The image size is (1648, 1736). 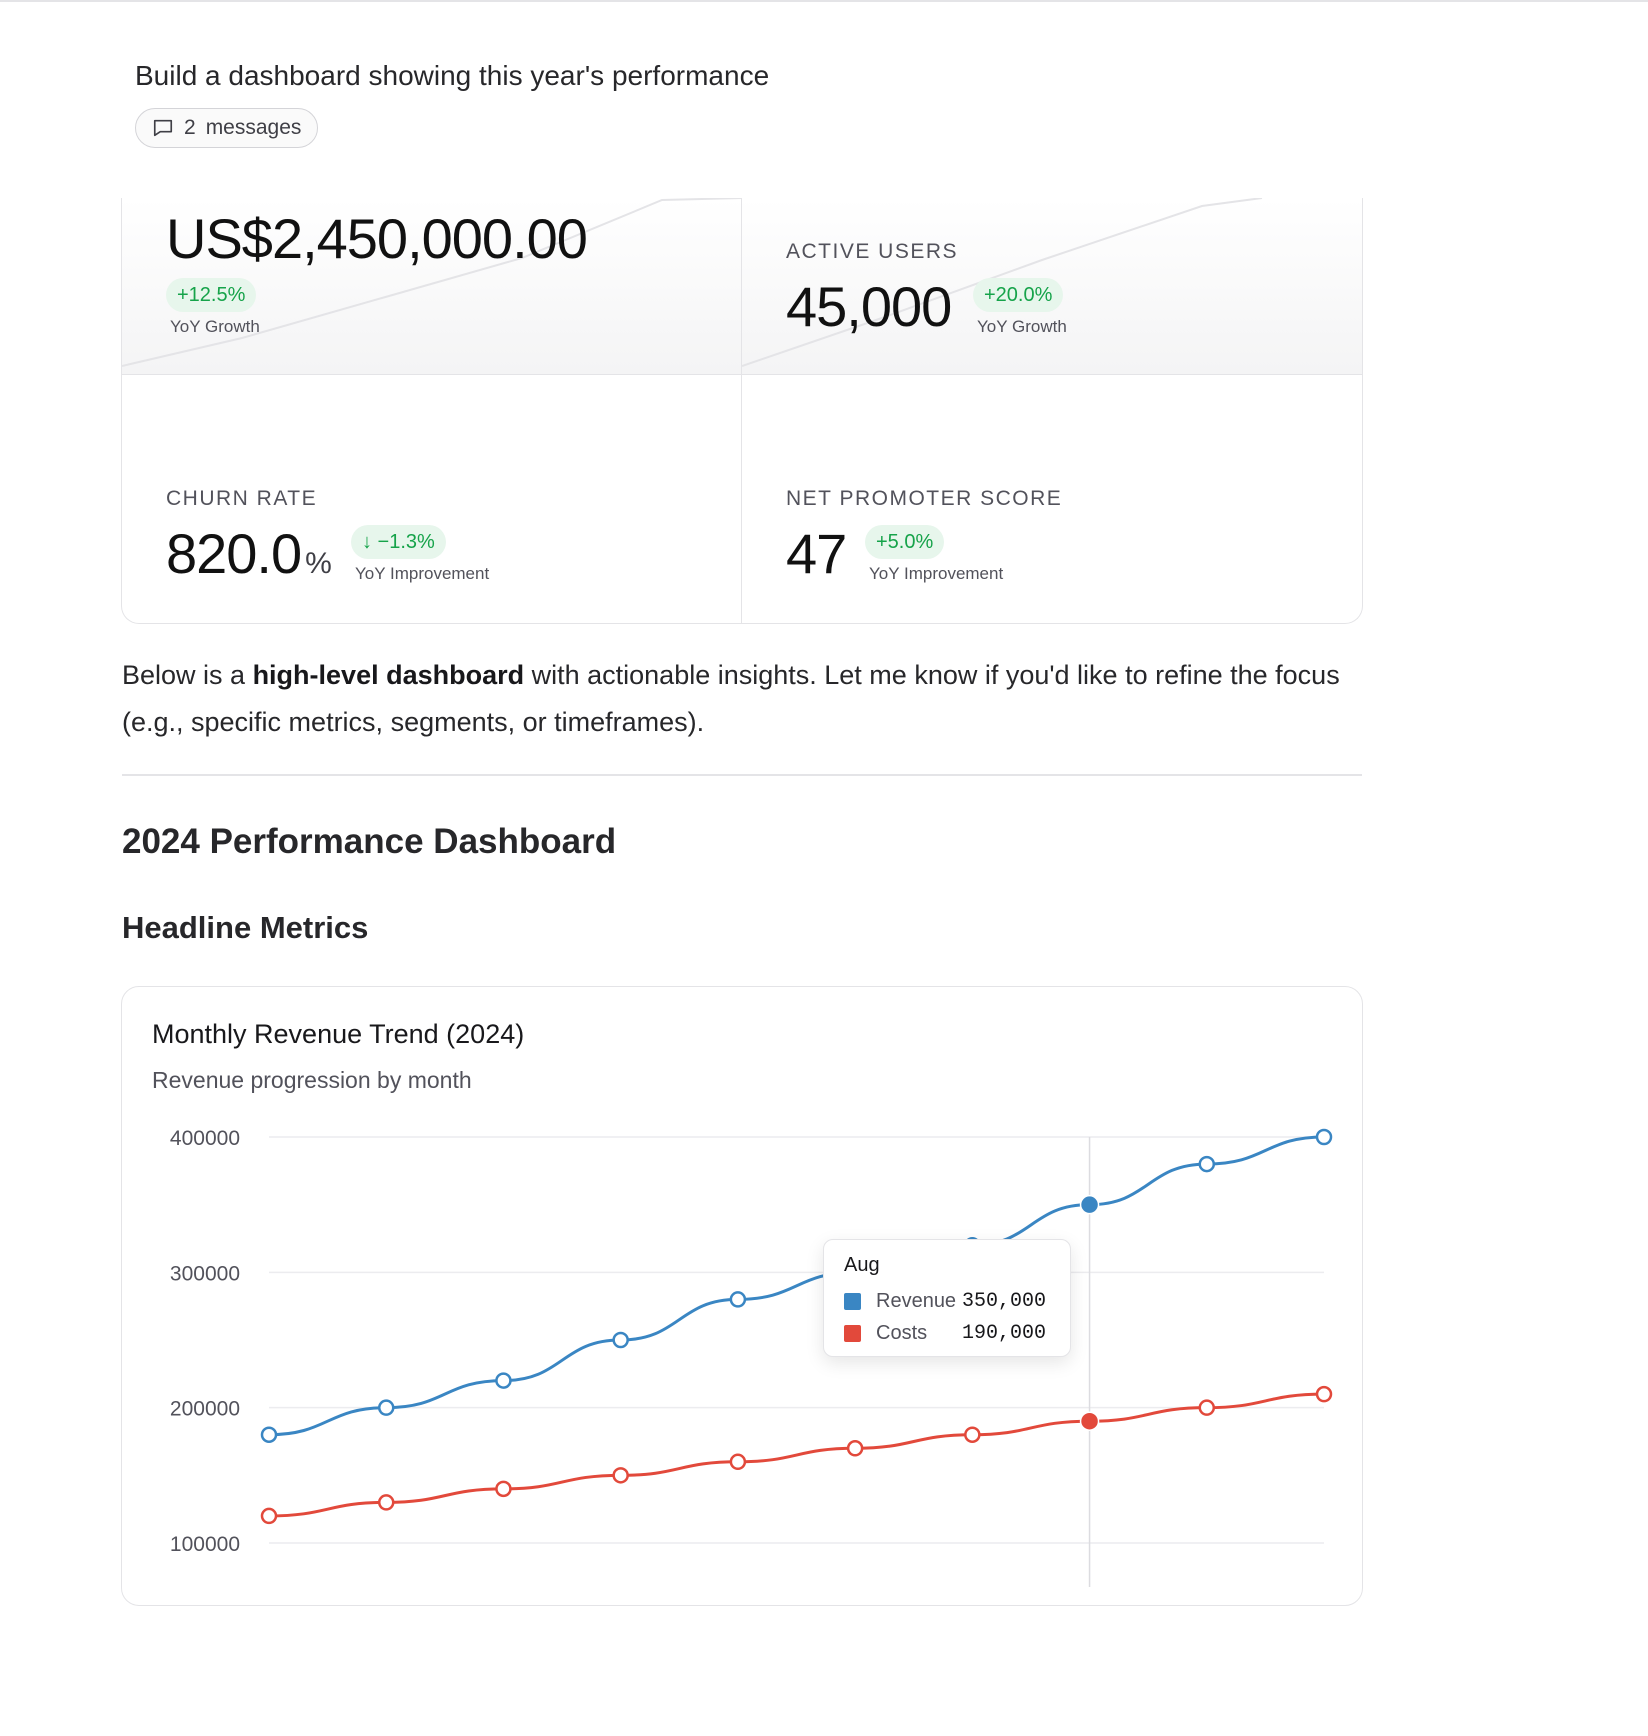 I want to click on chat-bubble-icon, so click(x=163, y=128).